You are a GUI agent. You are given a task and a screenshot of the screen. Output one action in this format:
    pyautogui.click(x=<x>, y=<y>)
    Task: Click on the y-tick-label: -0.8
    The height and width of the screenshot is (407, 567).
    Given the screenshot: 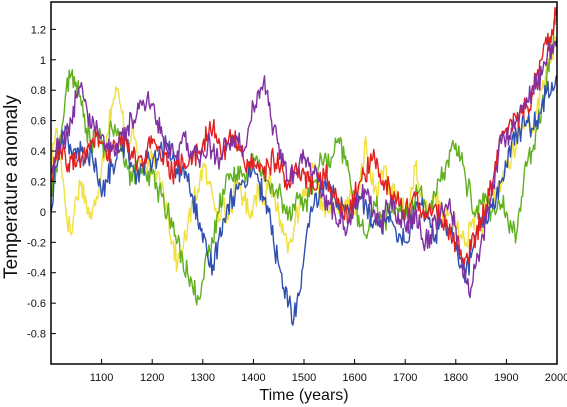 What is the action you would take?
    pyautogui.click(x=36, y=335)
    